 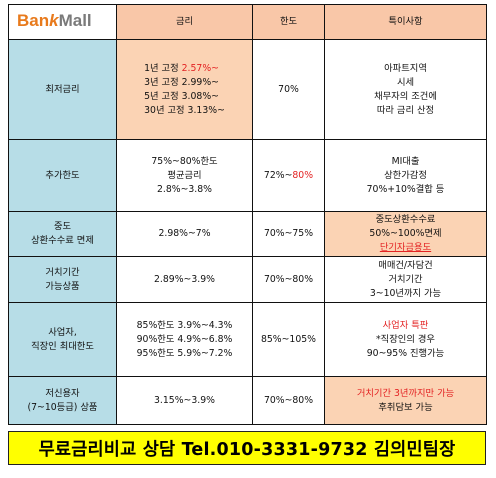 I want to click on limit-cell: 70%~75%, so click(x=288, y=234).